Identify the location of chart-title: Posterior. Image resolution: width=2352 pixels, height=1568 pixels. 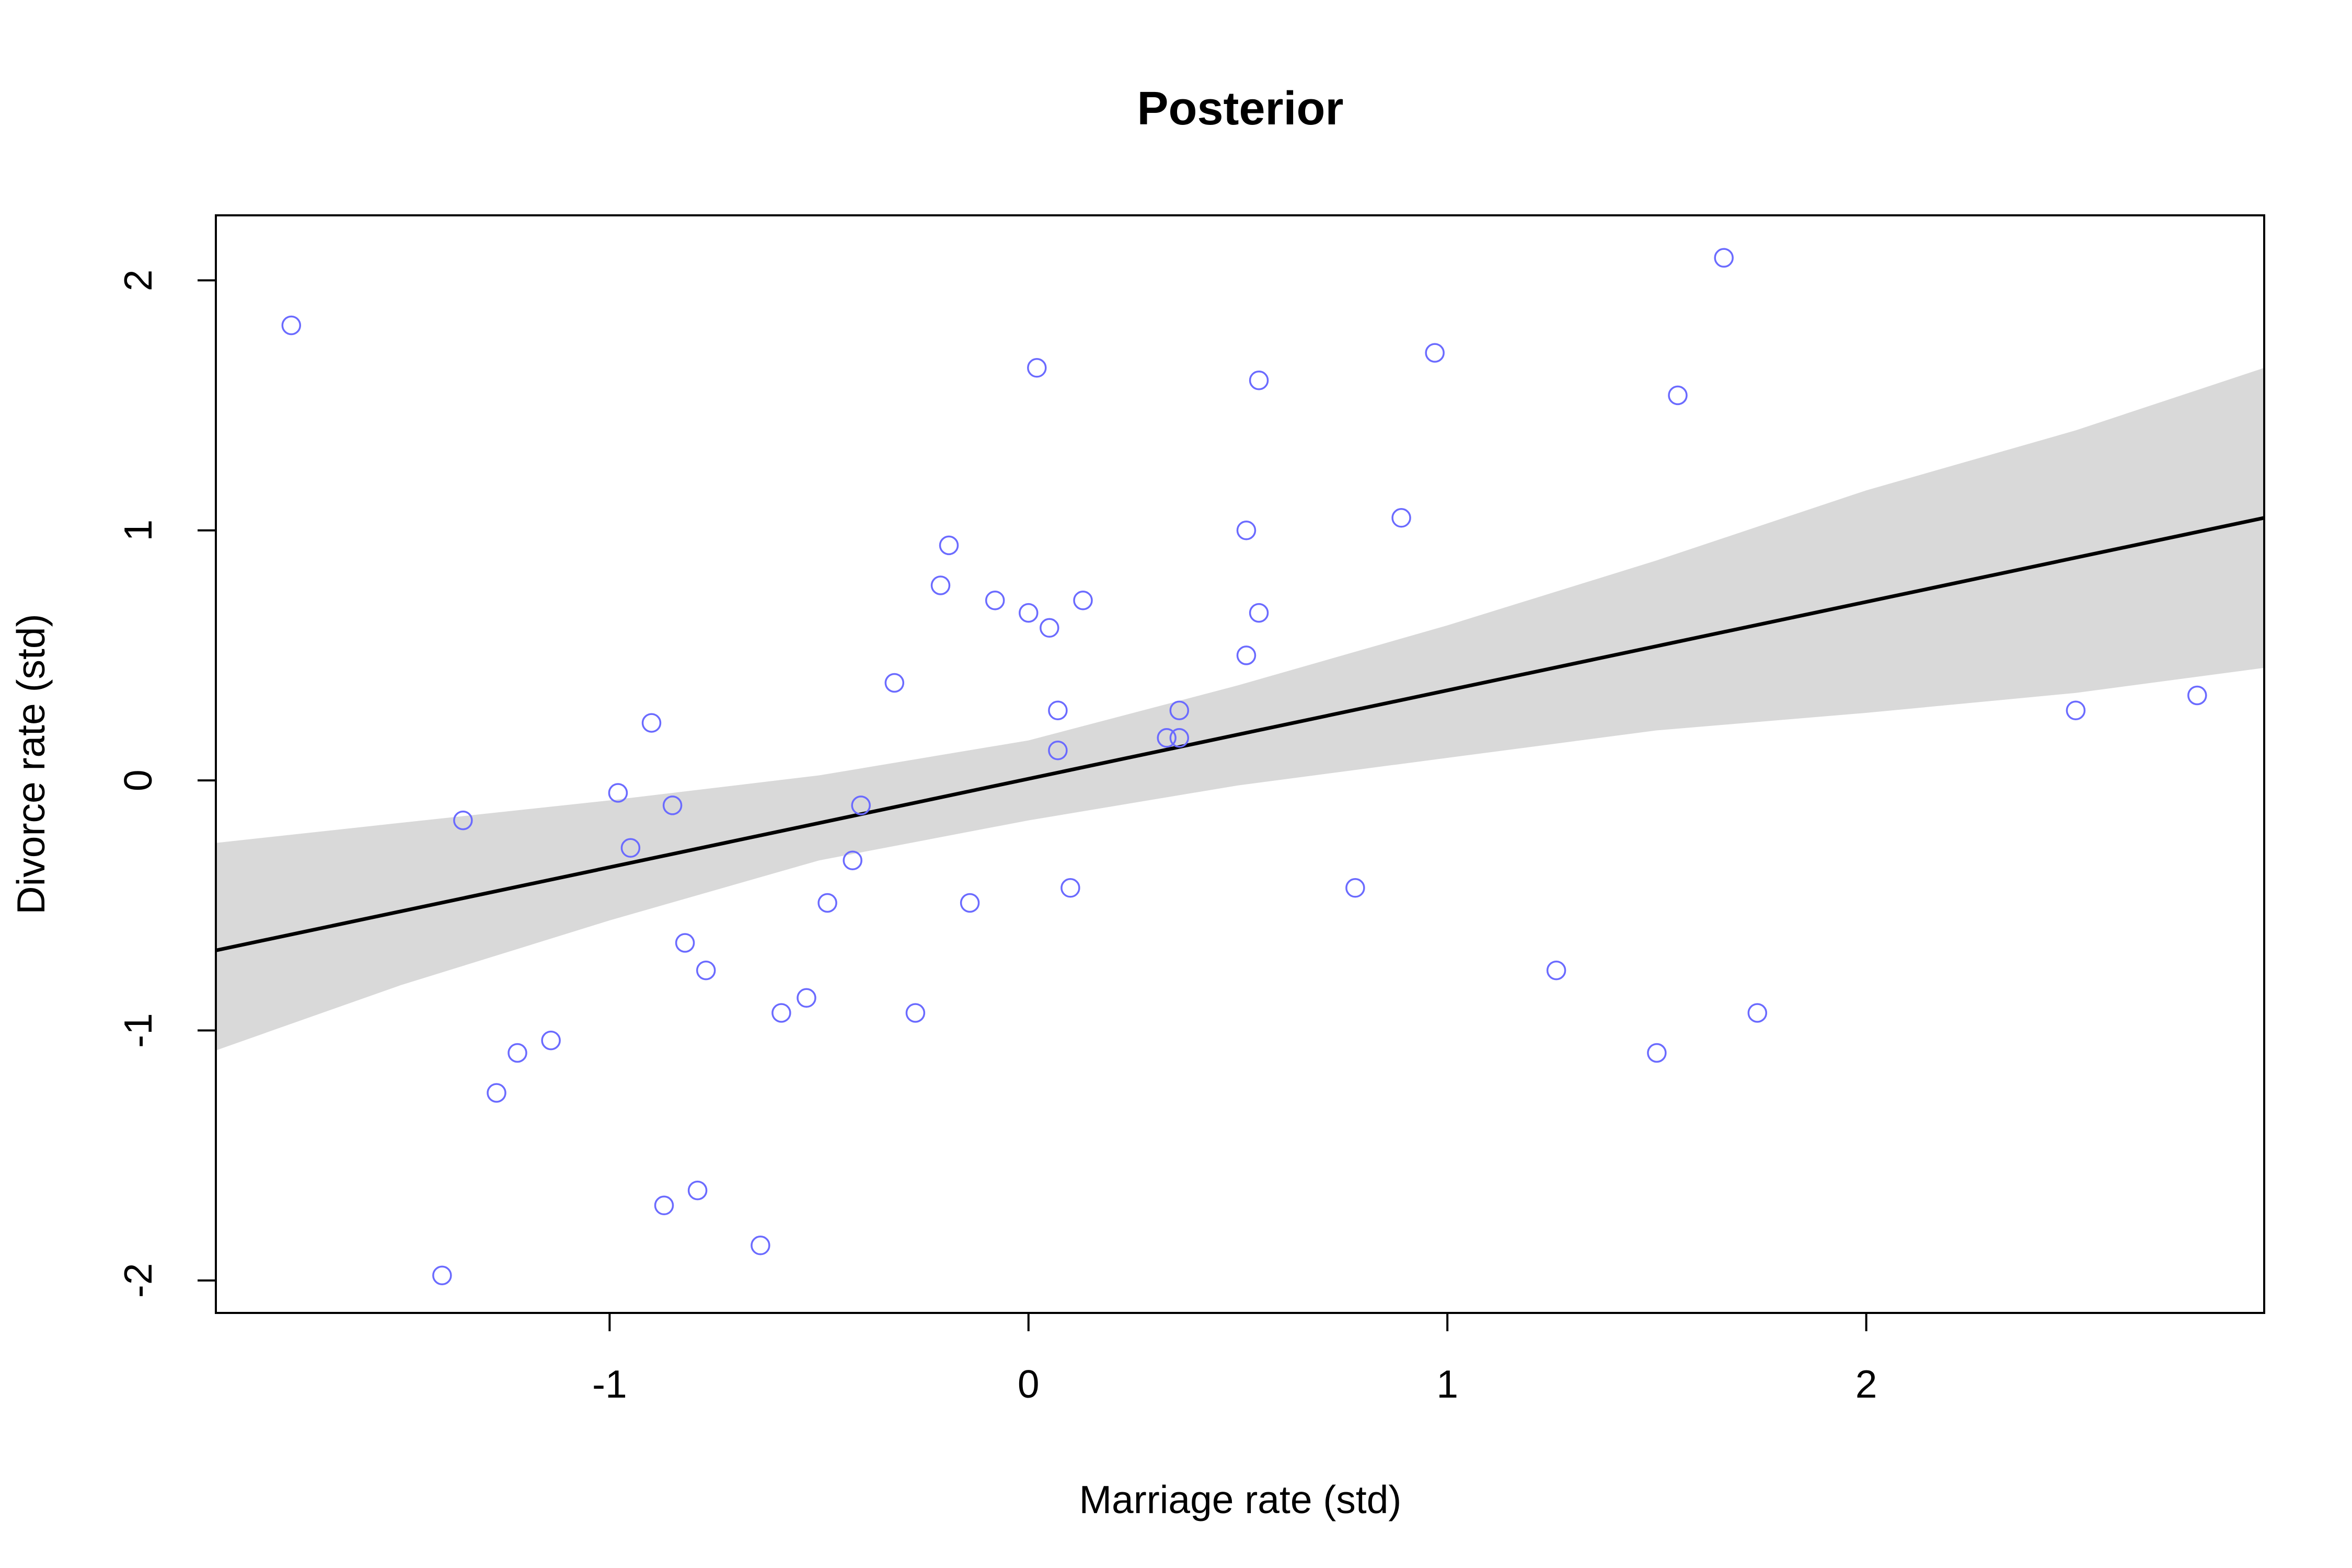
(1240, 109).